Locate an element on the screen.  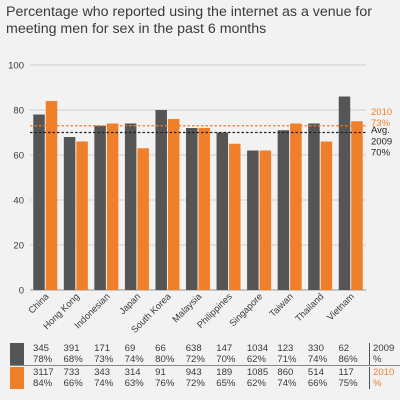
bar-2010-china is located at coordinates (51, 195).